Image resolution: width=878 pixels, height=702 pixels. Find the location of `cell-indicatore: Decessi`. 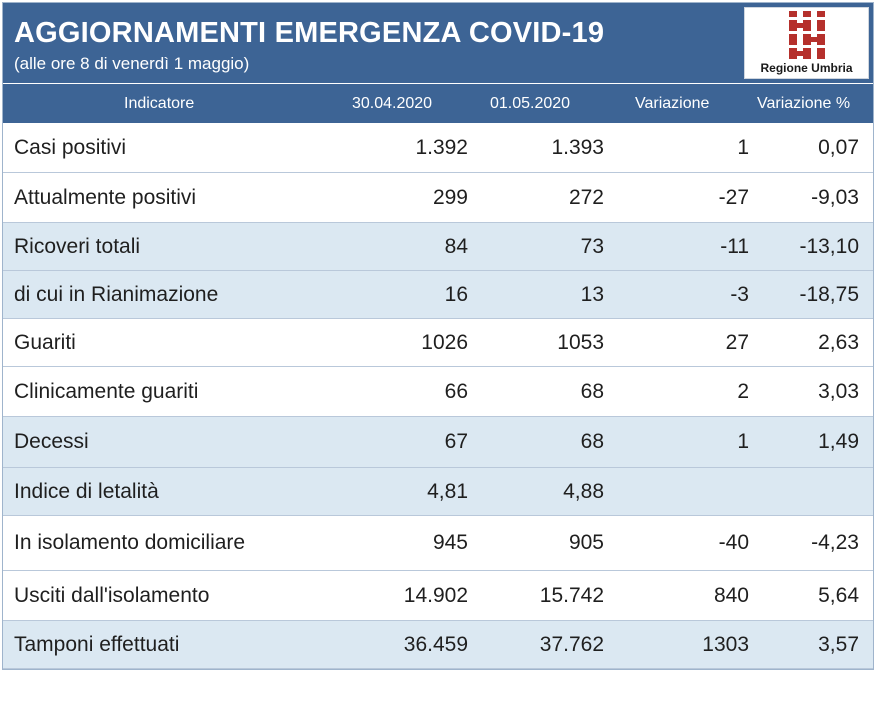

cell-indicatore: Decessi is located at coordinates (51, 441).